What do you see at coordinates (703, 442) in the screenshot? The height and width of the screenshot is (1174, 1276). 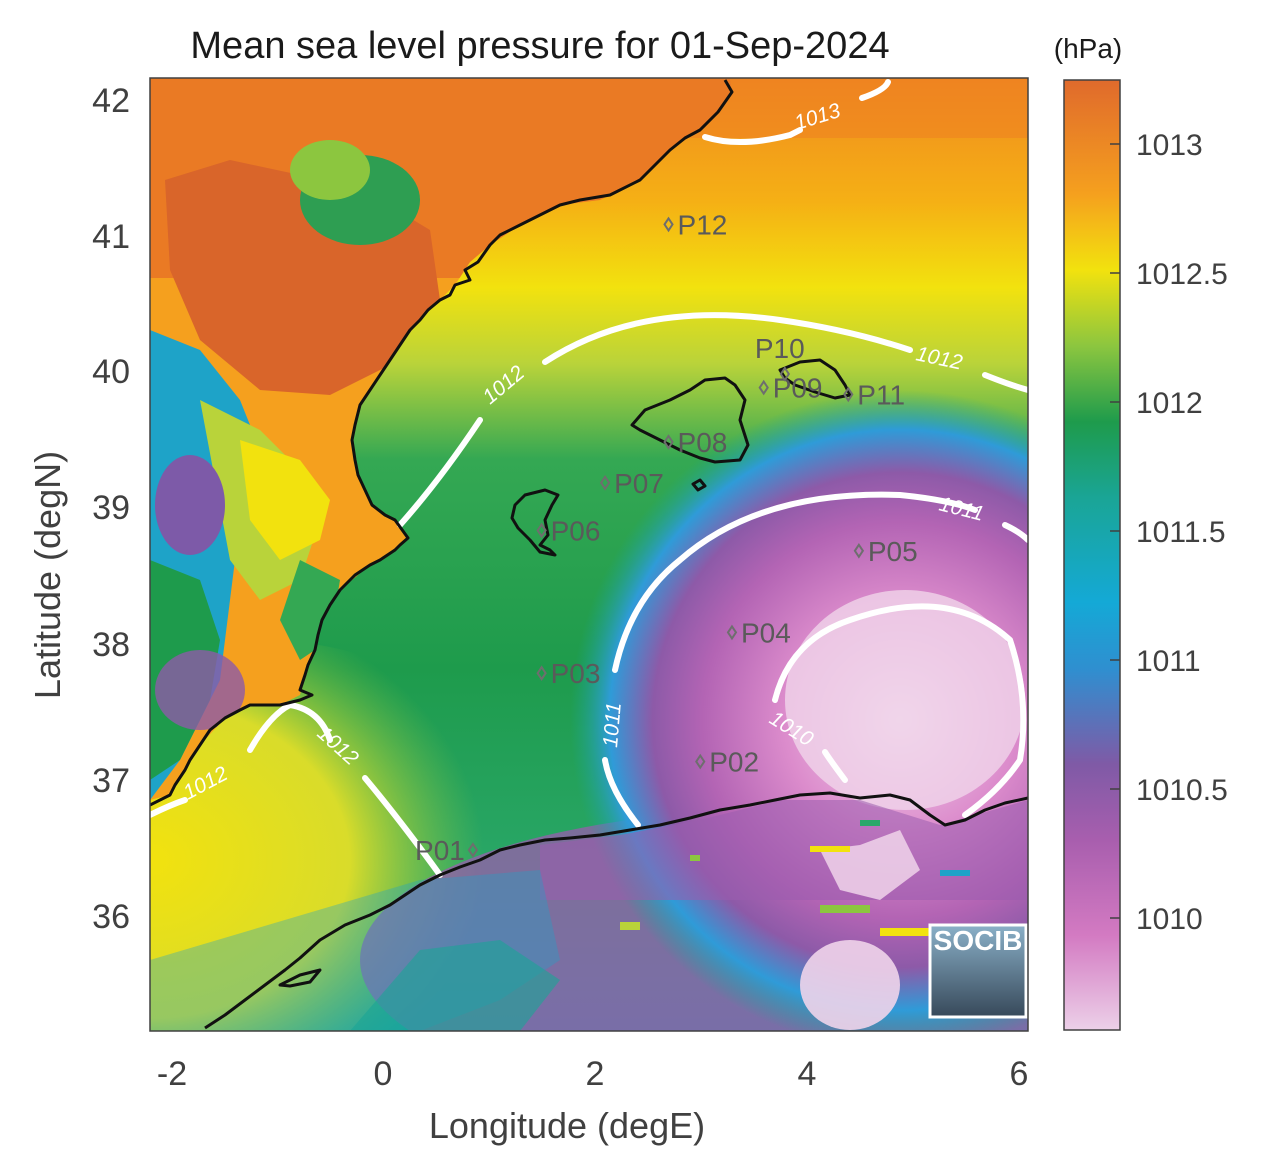 I see `station-label-p08: P08` at bounding box center [703, 442].